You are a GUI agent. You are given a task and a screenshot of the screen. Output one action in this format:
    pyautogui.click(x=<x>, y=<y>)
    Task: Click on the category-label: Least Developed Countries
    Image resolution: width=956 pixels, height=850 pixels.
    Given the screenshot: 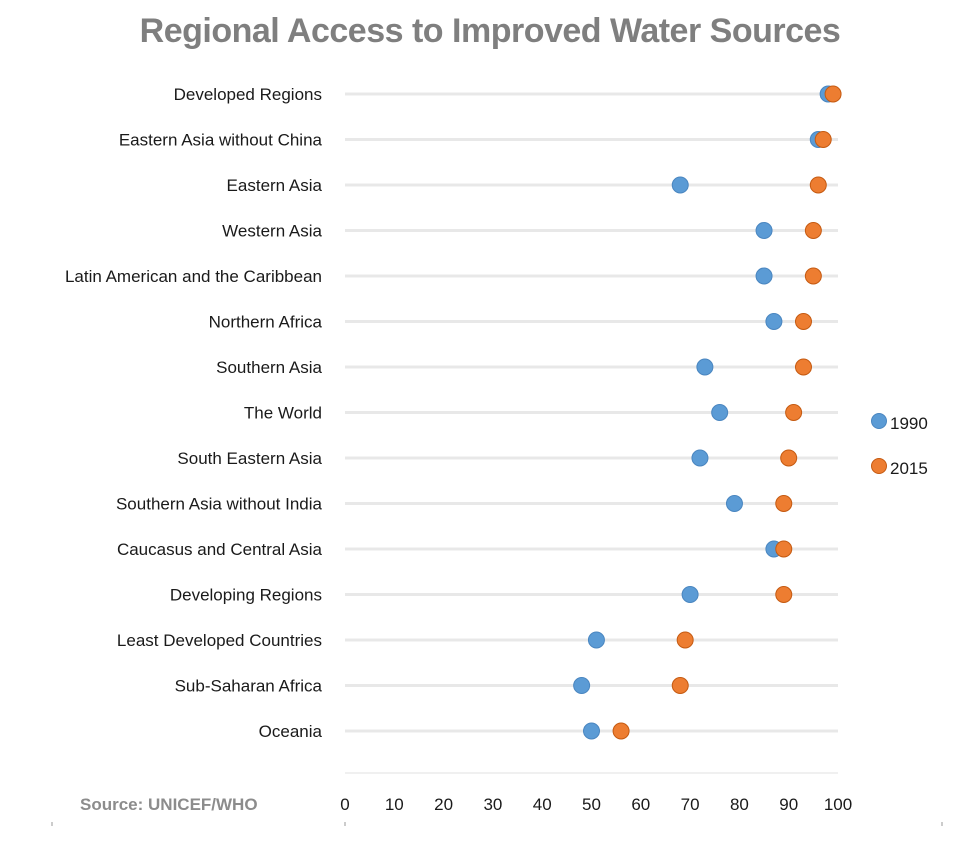 What is the action you would take?
    pyautogui.click(x=219, y=640)
    